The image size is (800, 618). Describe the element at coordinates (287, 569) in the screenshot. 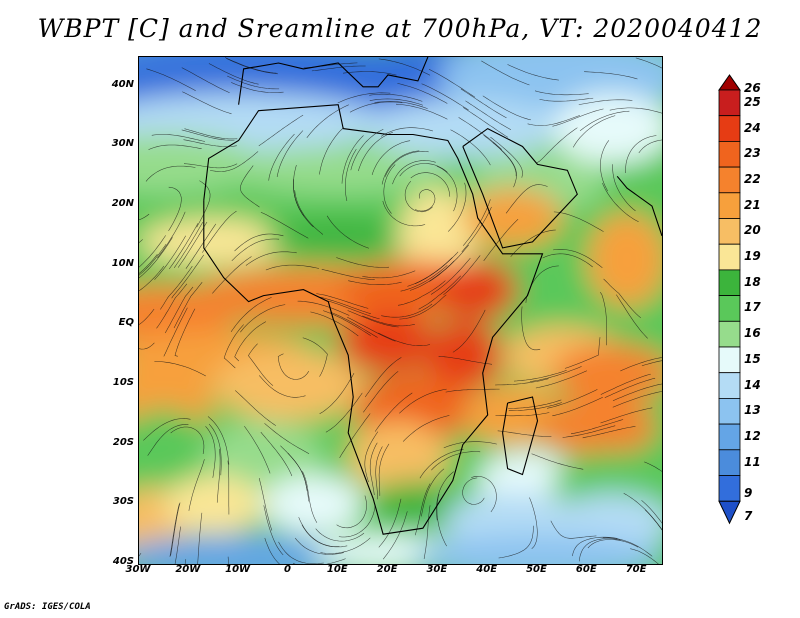

I see `lon-tick-label: 0` at that location.